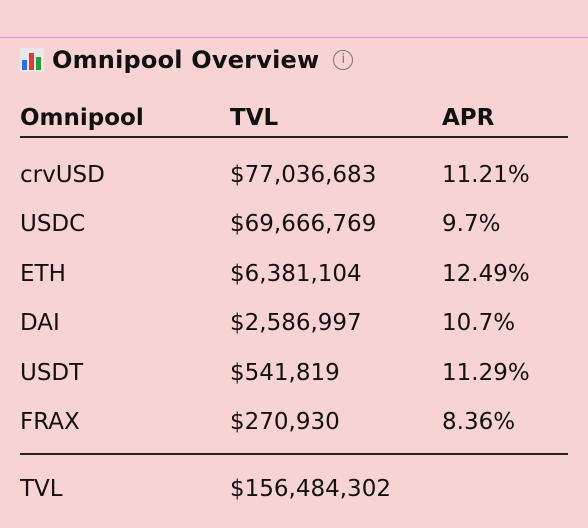 The image size is (588, 528). I want to click on bar-chart-icon, so click(32, 60).